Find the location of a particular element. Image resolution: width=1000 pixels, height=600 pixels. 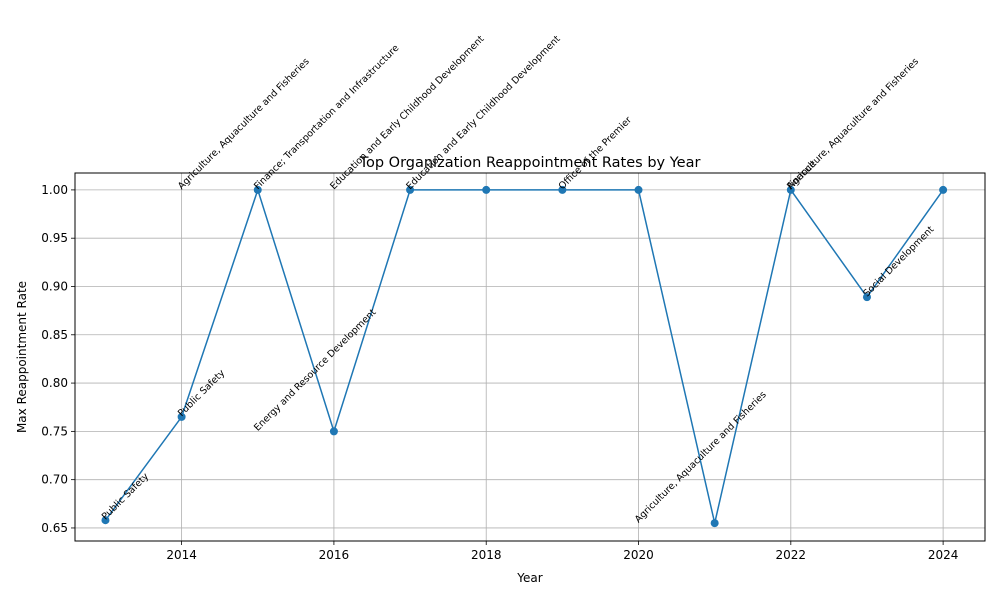

y-tick-label: 1.00 is located at coordinates (54, 190).